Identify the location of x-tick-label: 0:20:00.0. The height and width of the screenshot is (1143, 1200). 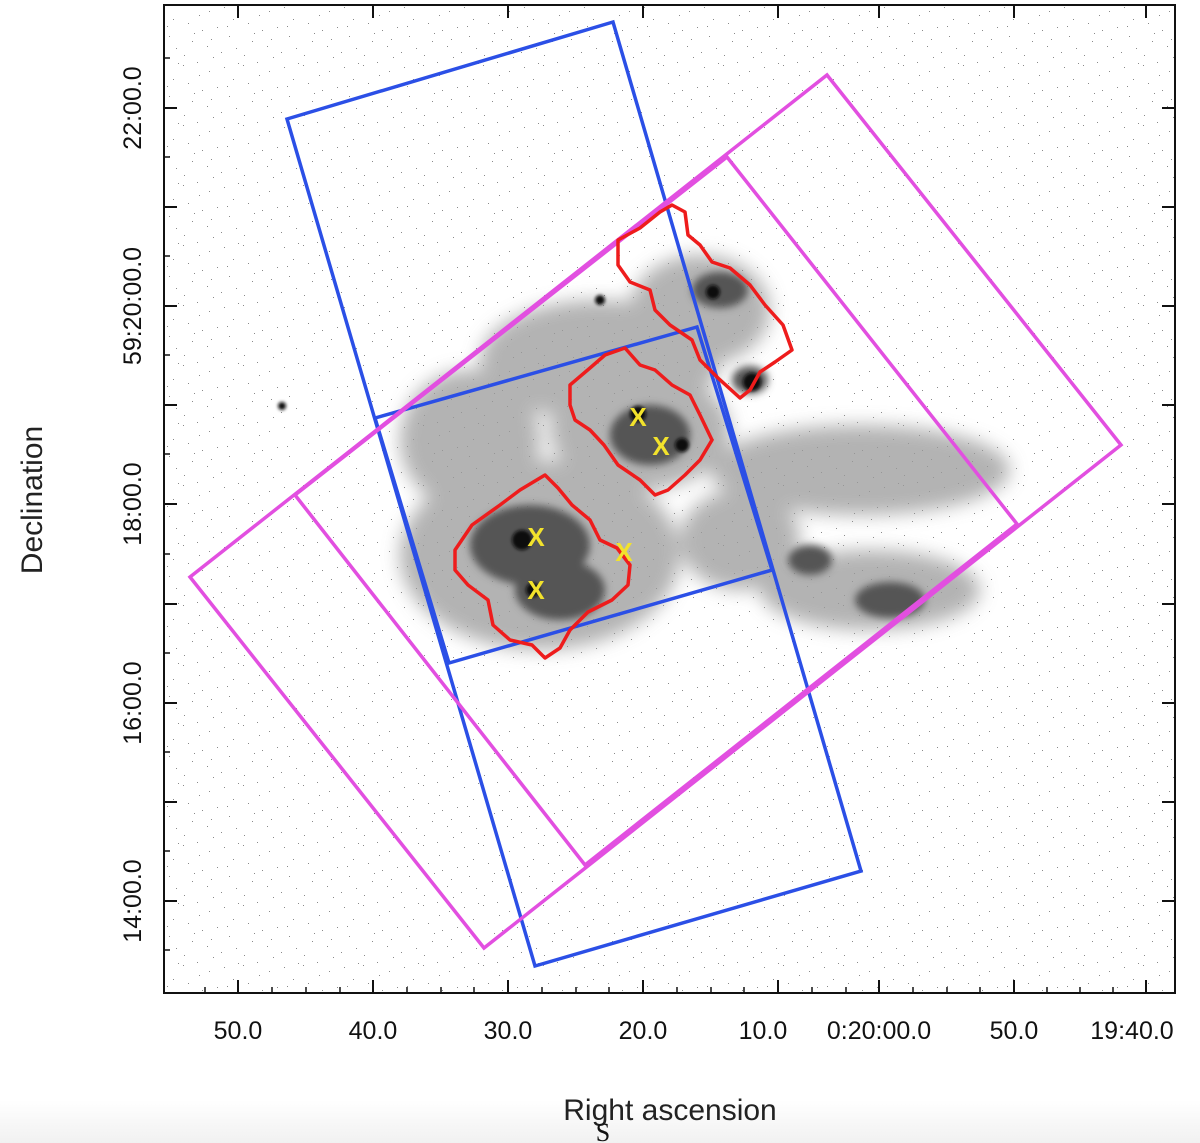
(879, 1031).